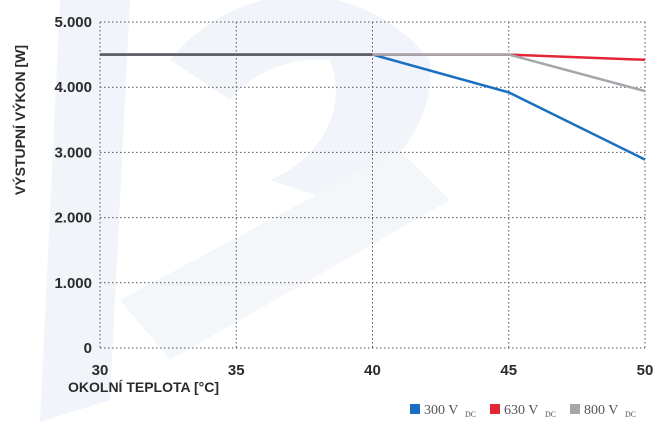 Image resolution: width=656 pixels, height=422 pixels. I want to click on legend-label-1: 630 V, so click(521, 410).